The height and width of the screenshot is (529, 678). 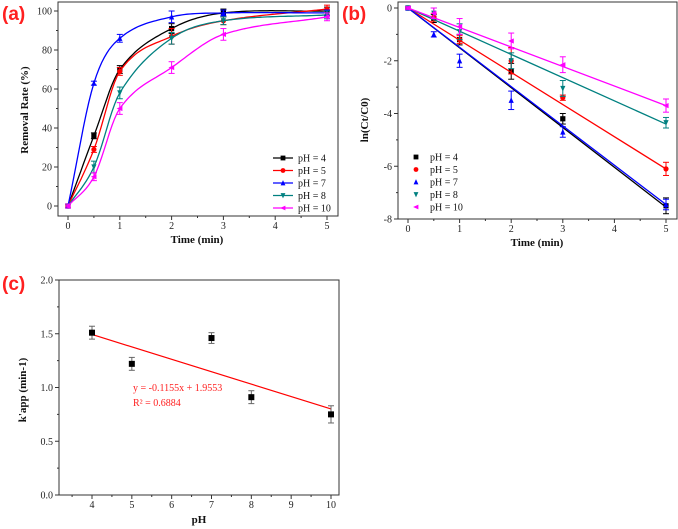 What do you see at coordinates (211, 505) in the screenshot?
I see `x-tick-label: 7` at bounding box center [211, 505].